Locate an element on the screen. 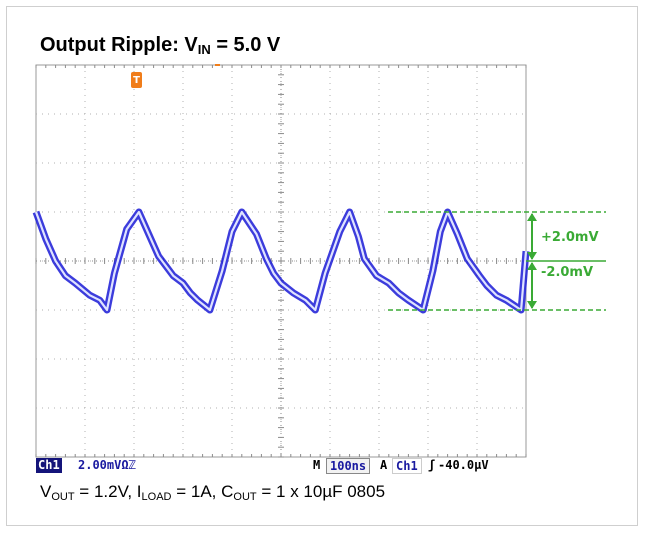 This screenshot has width=646, height=534. trigger-level: -40.0µV is located at coordinates (463, 465).